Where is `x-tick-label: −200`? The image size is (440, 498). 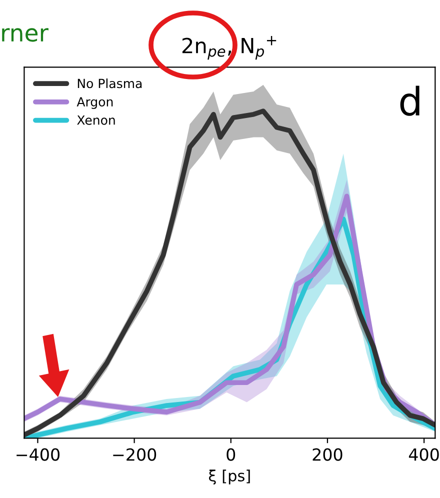 x-tick-label: −200 is located at coordinates (134, 454).